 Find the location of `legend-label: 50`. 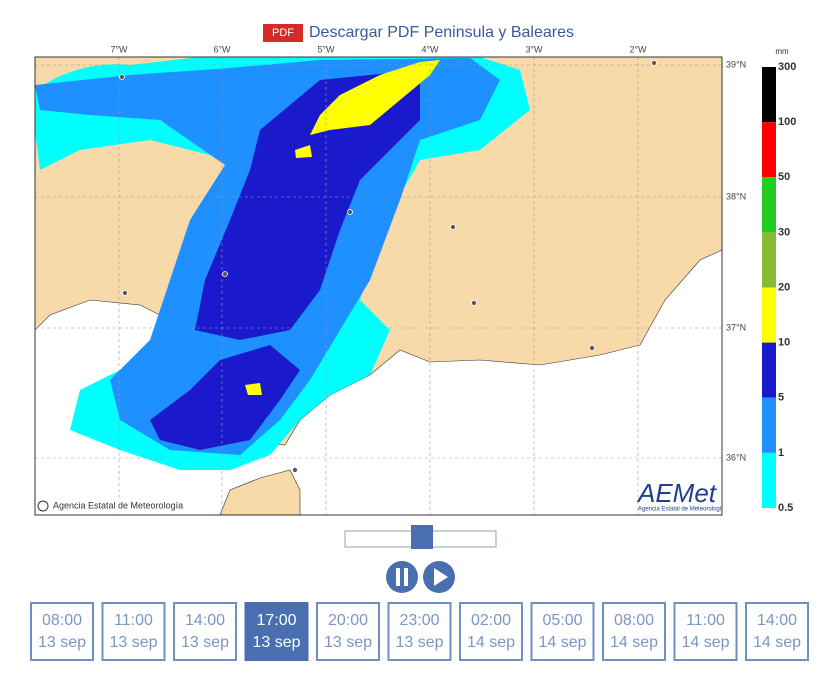

legend-label: 50 is located at coordinates (784, 177).